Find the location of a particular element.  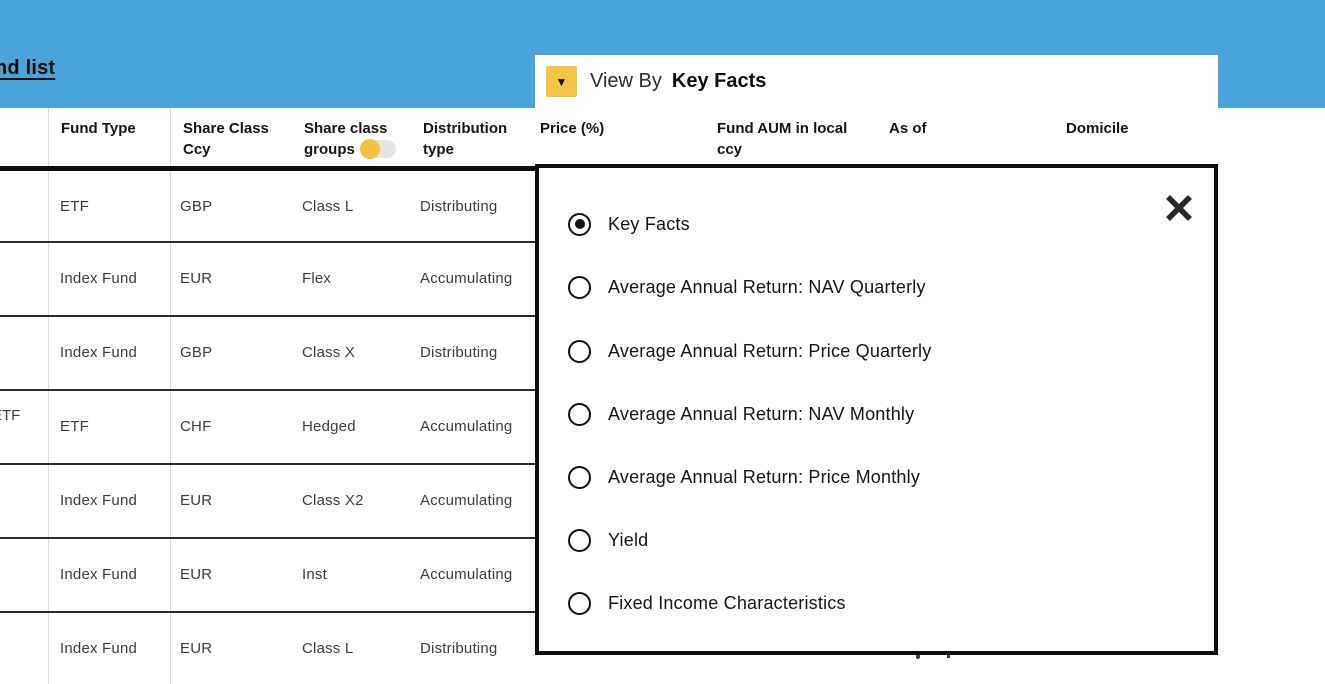

column-header-fund-aum: Fund AUM in local ccy is located at coordinates (782, 139).